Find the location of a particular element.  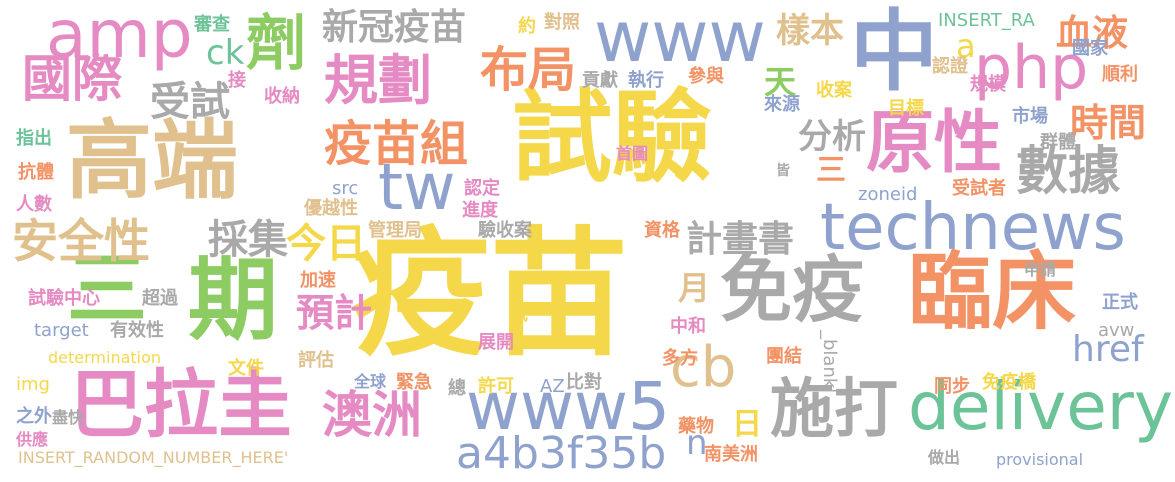

word-vaccine: 疫苗 is located at coordinates (490, 294).